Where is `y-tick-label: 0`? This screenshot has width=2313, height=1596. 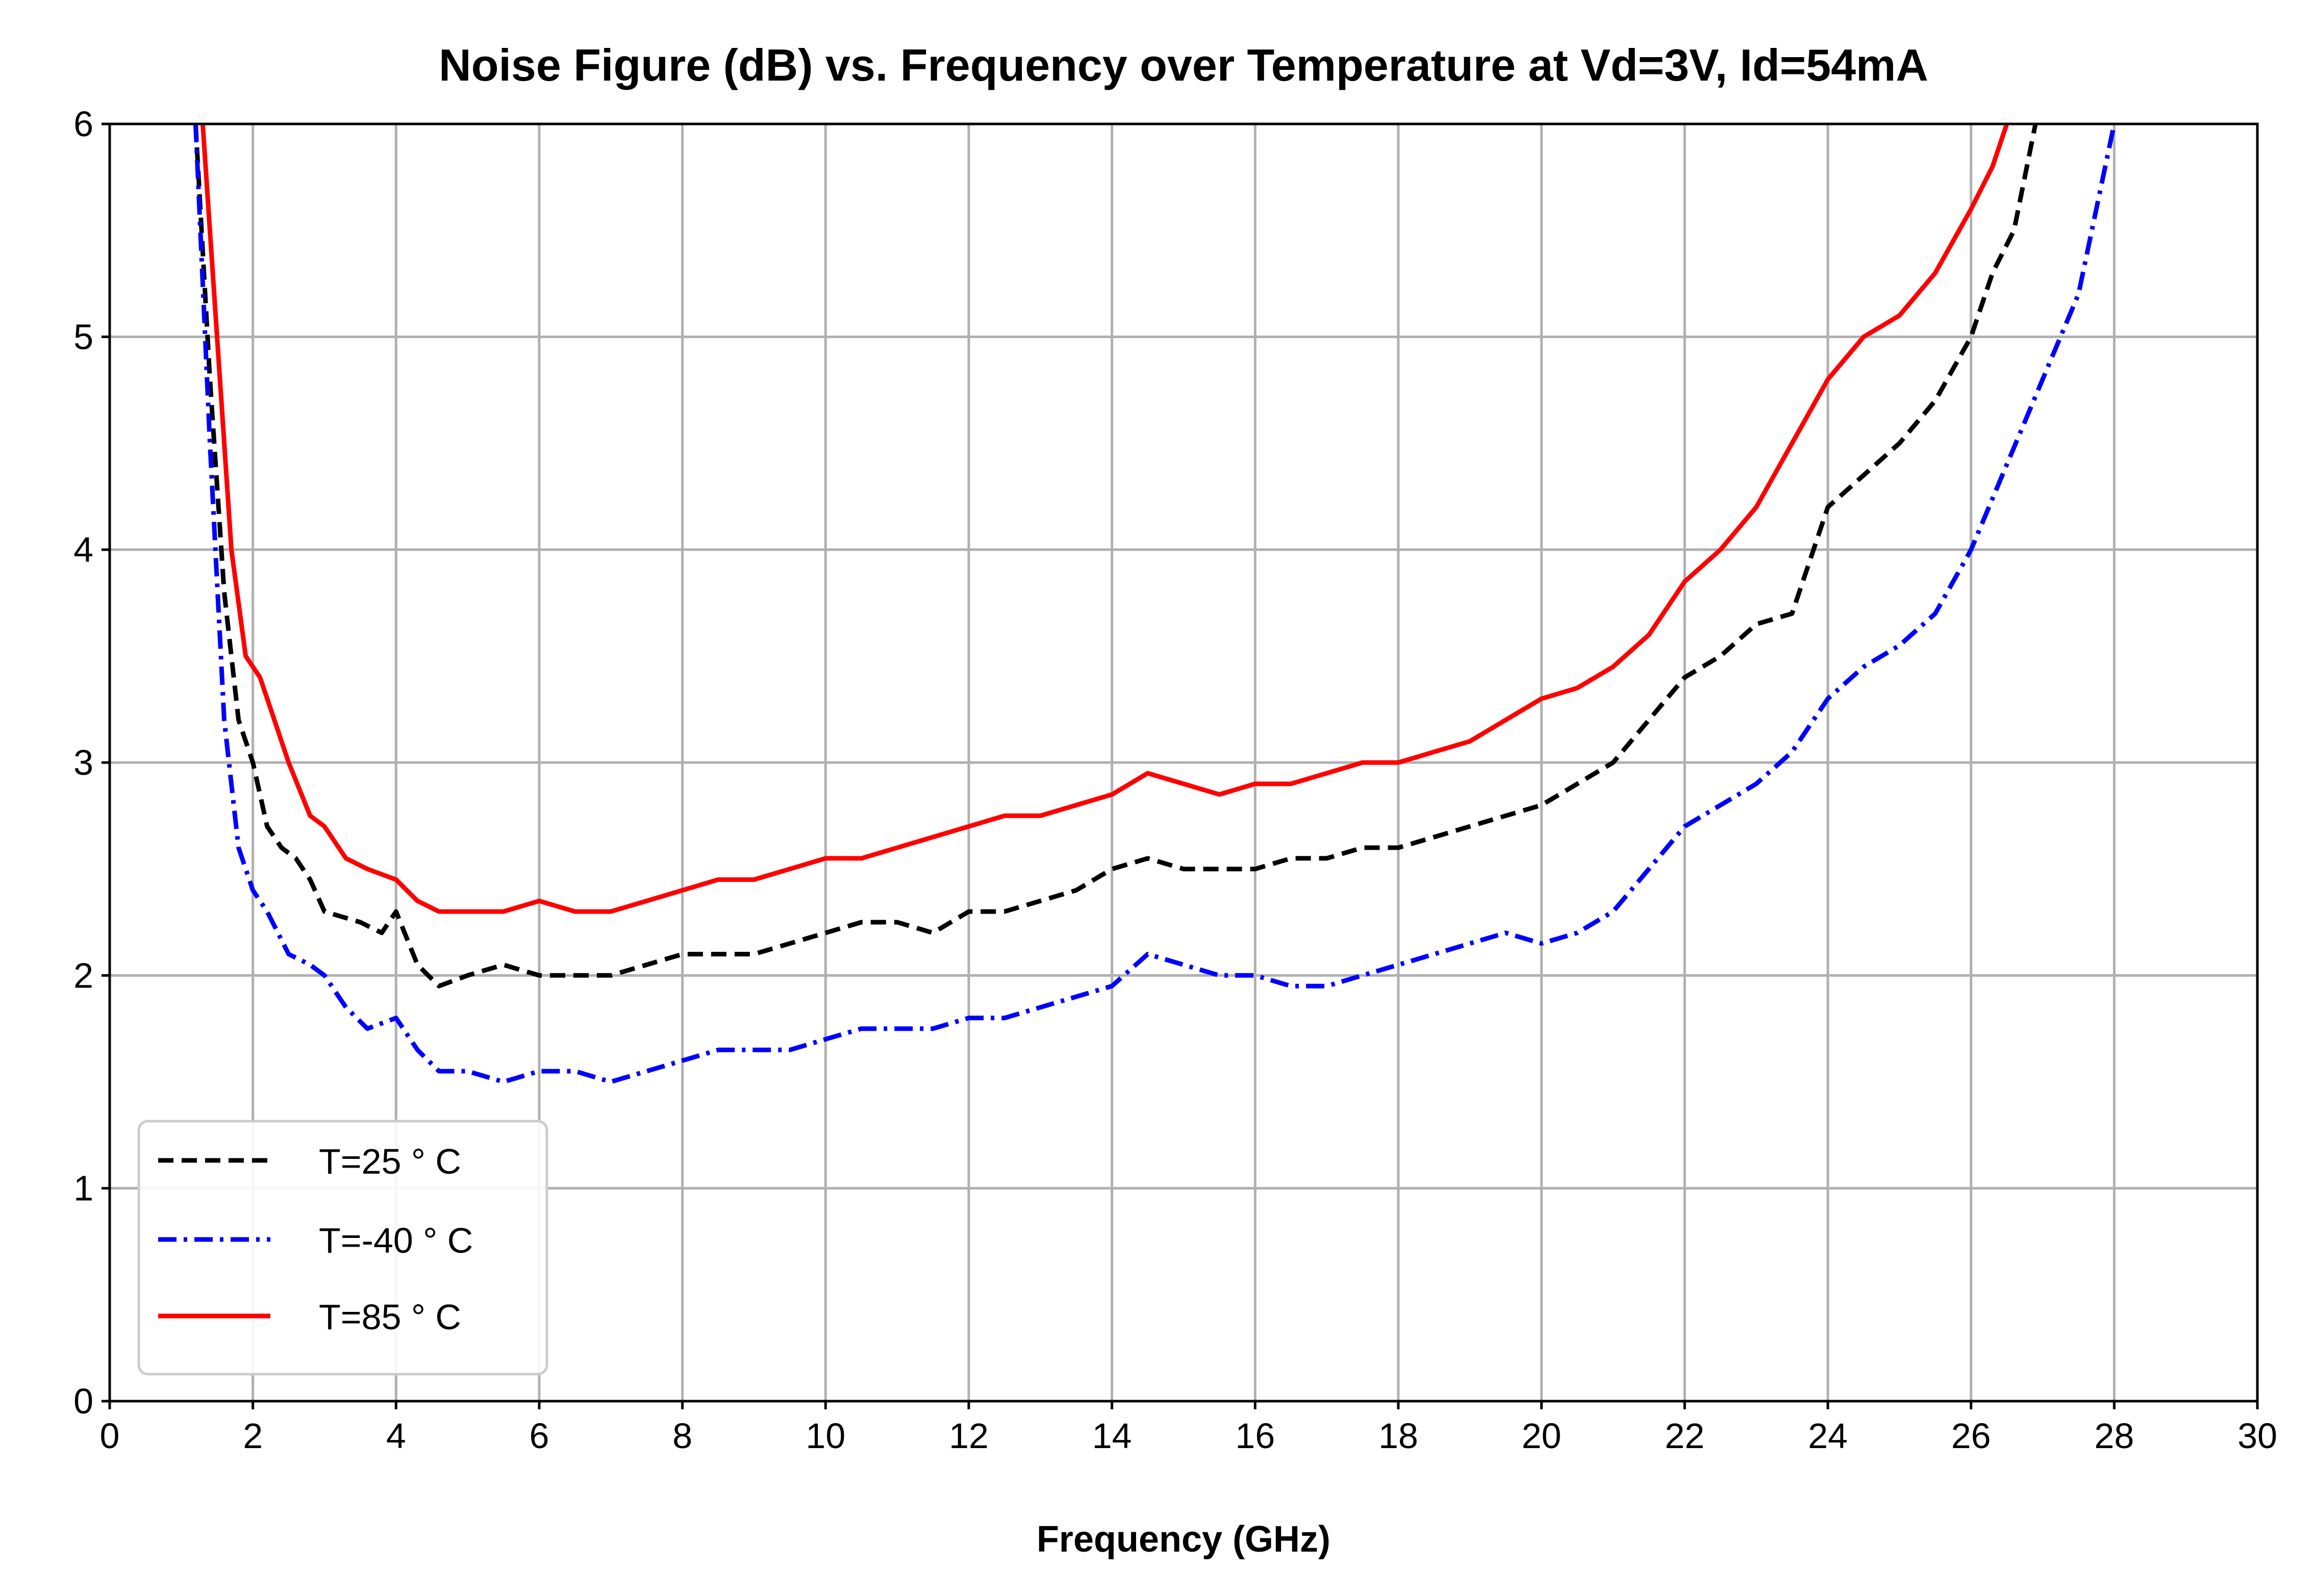 y-tick-label: 0 is located at coordinates (83, 1401).